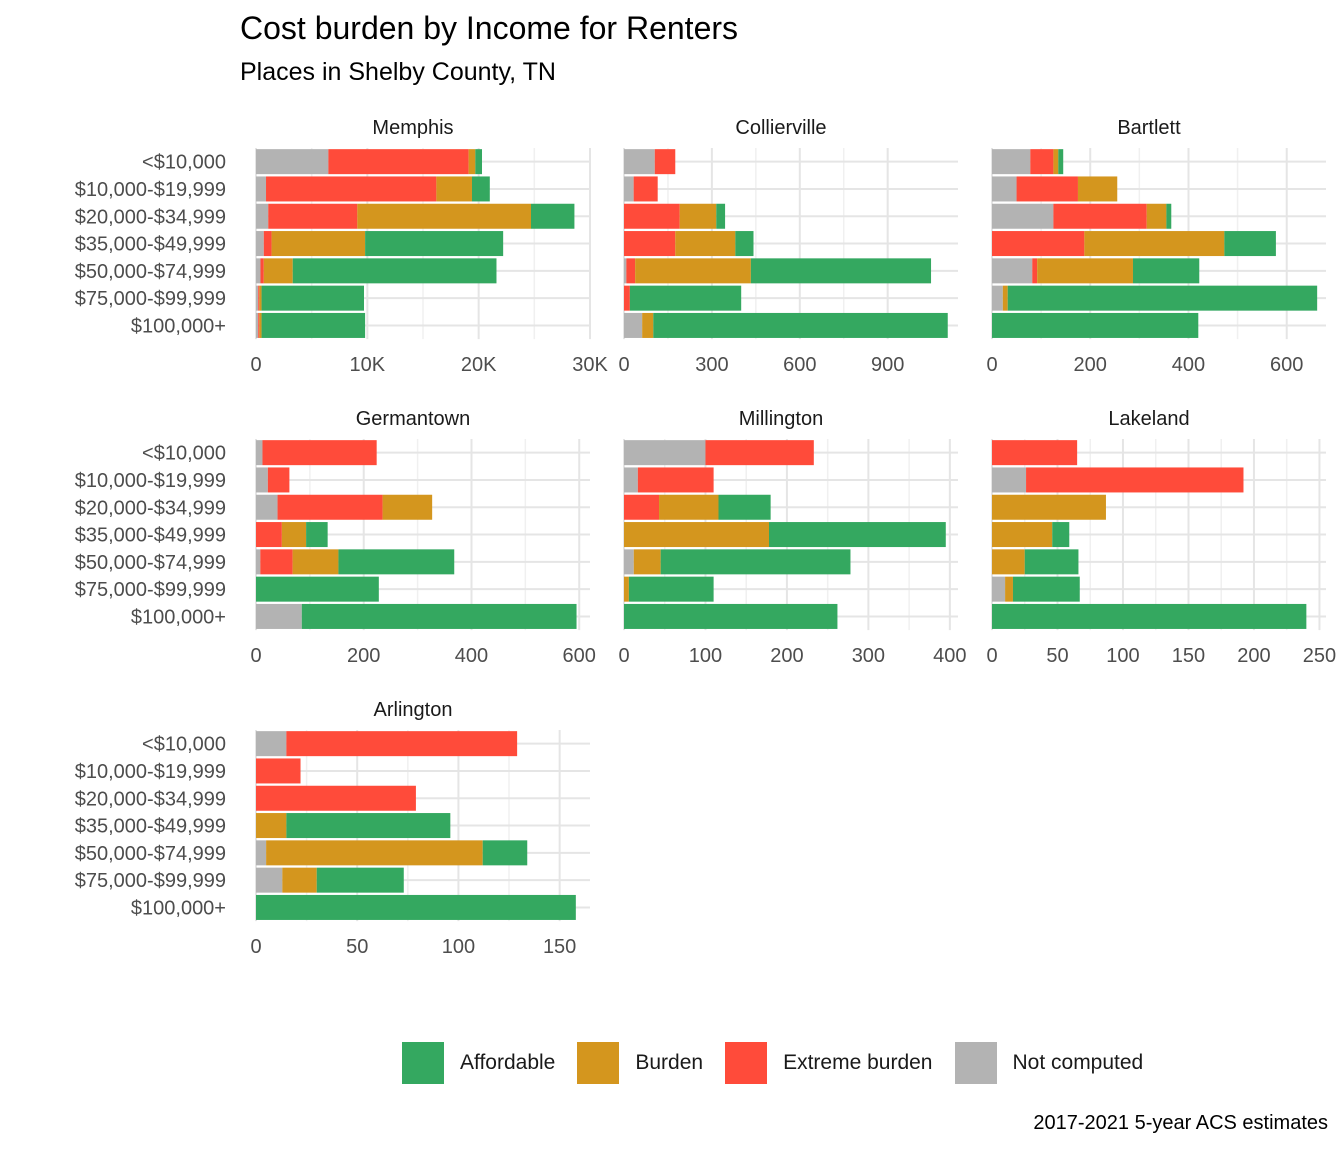  I want to click on bar-collierville-not-computed, so click(629, 189).